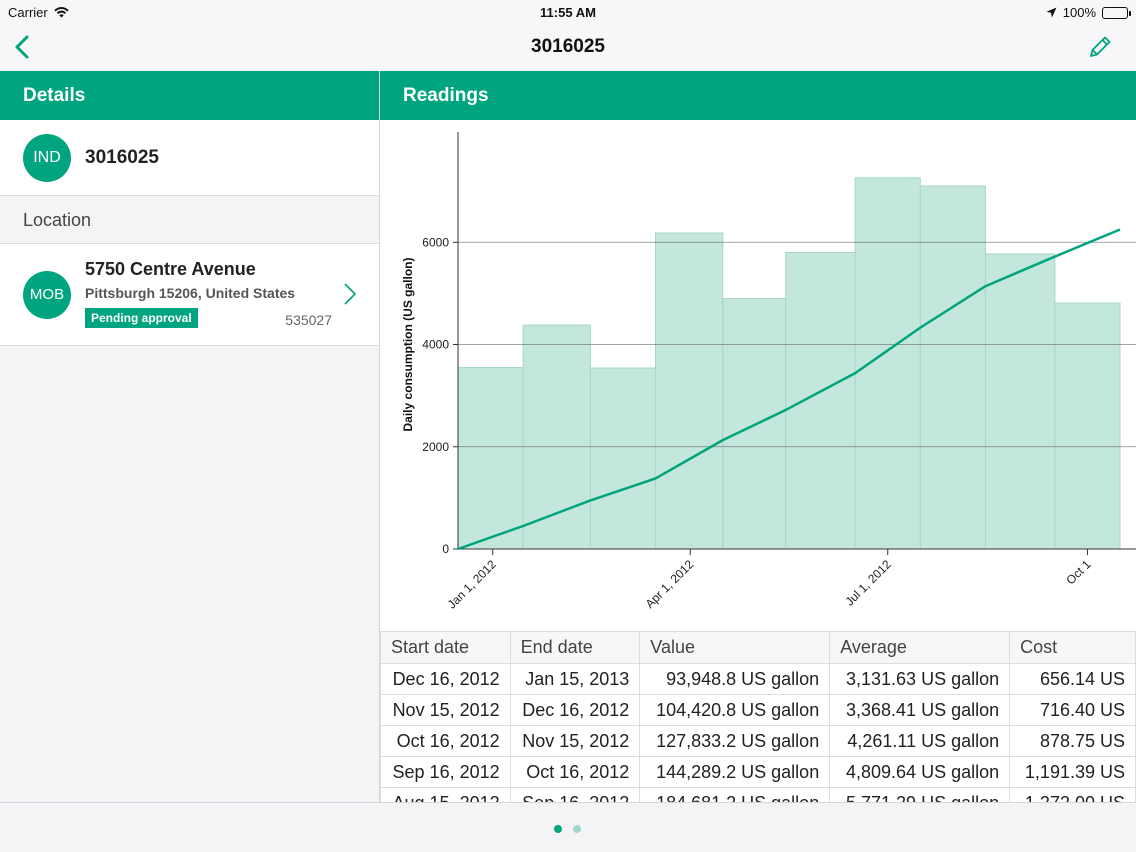 The height and width of the screenshot is (852, 1136). I want to click on table-cell: 656.14 US, so click(1072, 679).